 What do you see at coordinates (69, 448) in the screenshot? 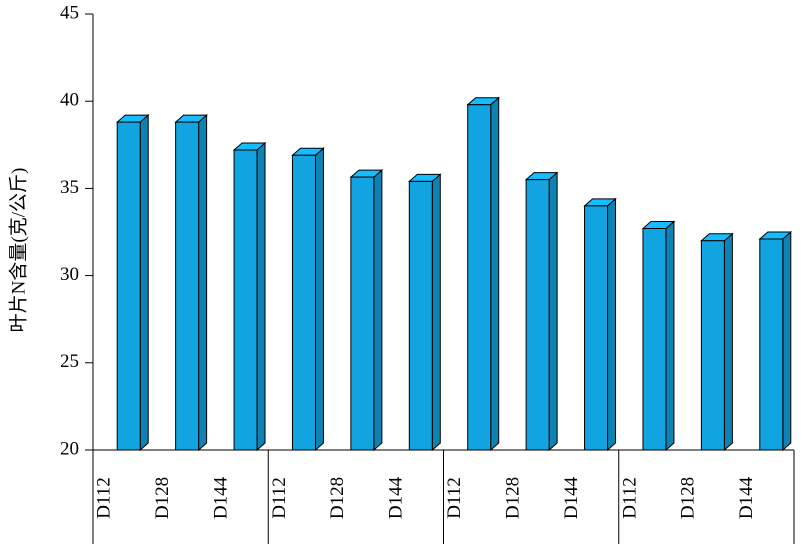
I see `y-tick-label: 20` at bounding box center [69, 448].